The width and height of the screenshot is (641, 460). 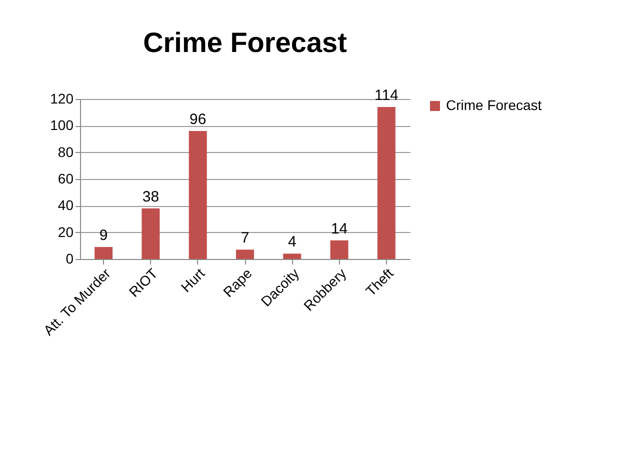 I want to click on data-label: 38, so click(x=151, y=197).